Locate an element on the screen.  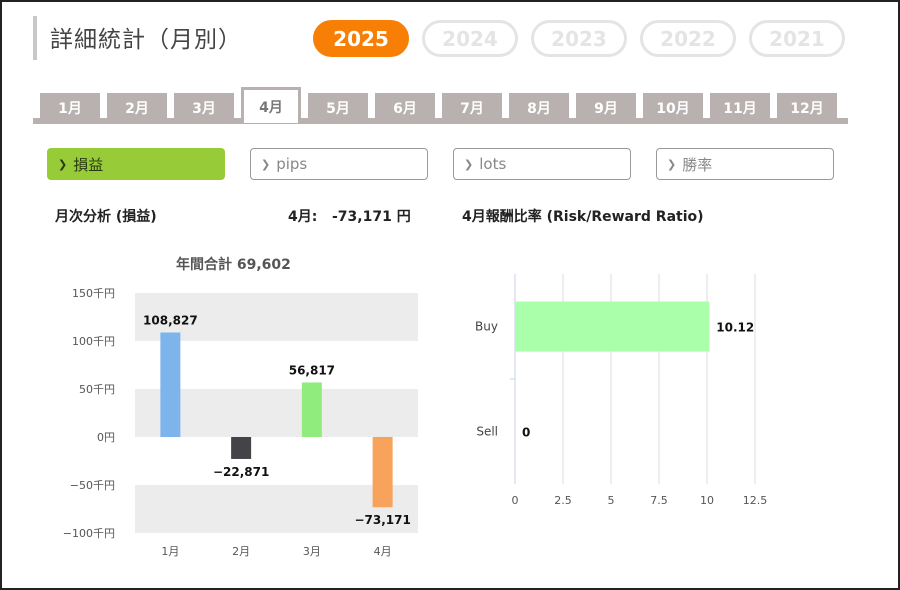
risk-reward-chart: 0 2.5 5 7.5 10 12.5 Buy 10.12 Sell 0 is located at coordinates (621, 390).